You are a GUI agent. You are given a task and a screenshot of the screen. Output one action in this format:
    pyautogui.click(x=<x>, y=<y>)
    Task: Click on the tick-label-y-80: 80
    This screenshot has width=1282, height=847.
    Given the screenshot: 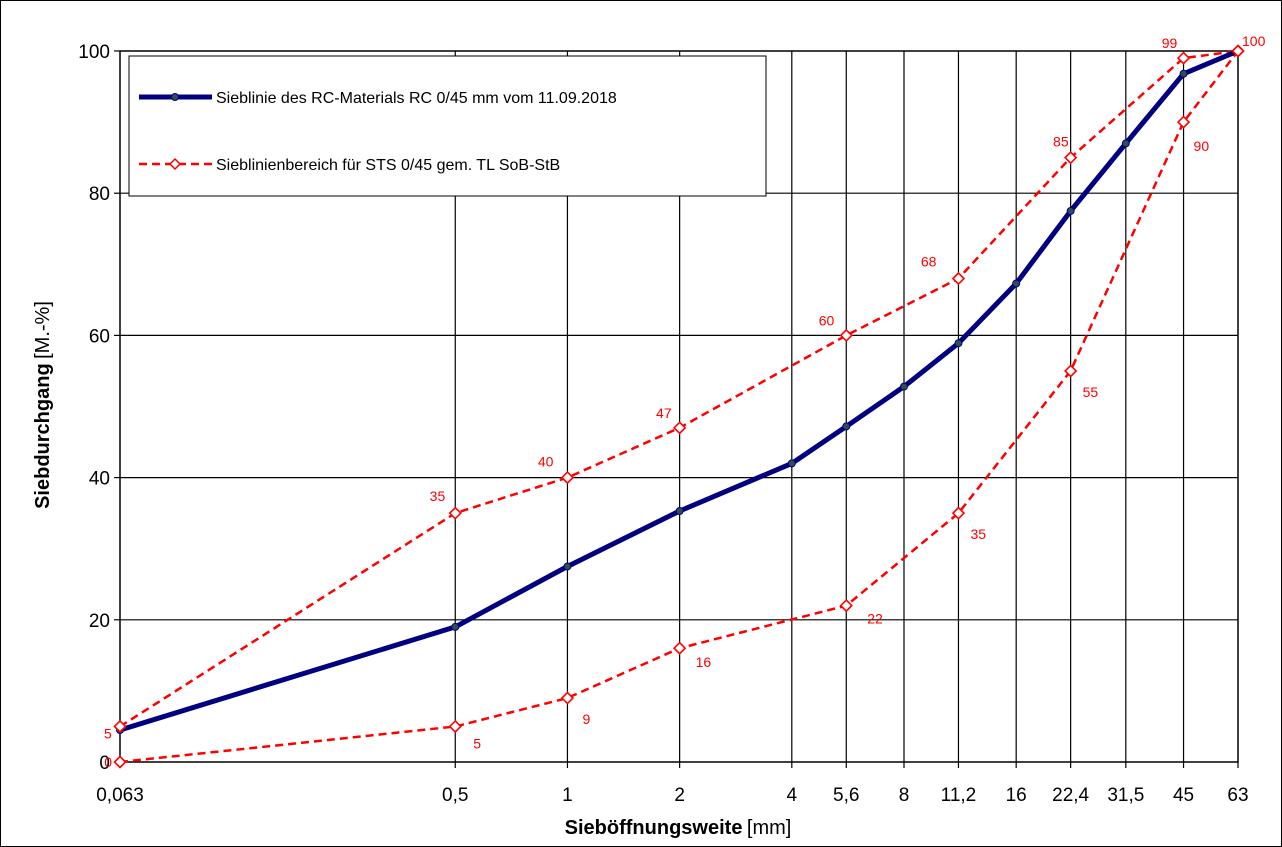 What is the action you would take?
    pyautogui.click(x=99, y=194)
    